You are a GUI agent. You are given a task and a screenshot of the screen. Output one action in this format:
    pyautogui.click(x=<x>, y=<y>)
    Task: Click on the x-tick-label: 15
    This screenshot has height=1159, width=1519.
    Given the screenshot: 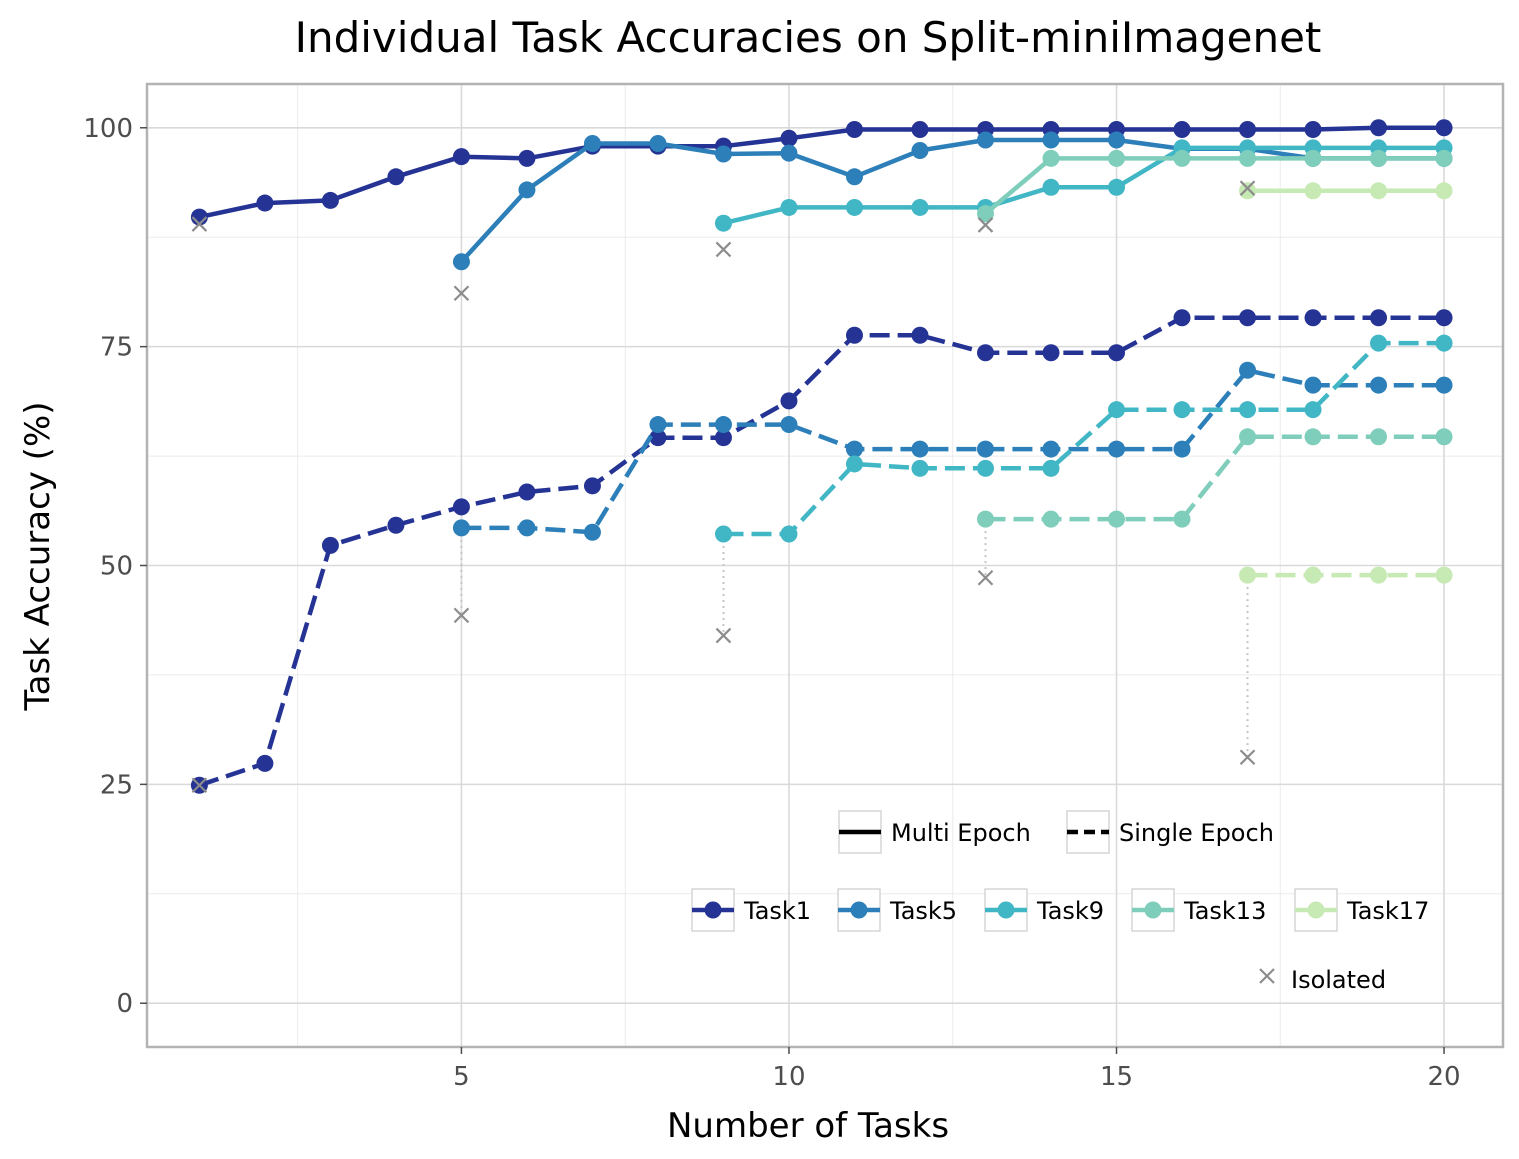 What is the action you would take?
    pyautogui.click(x=1116, y=1077)
    